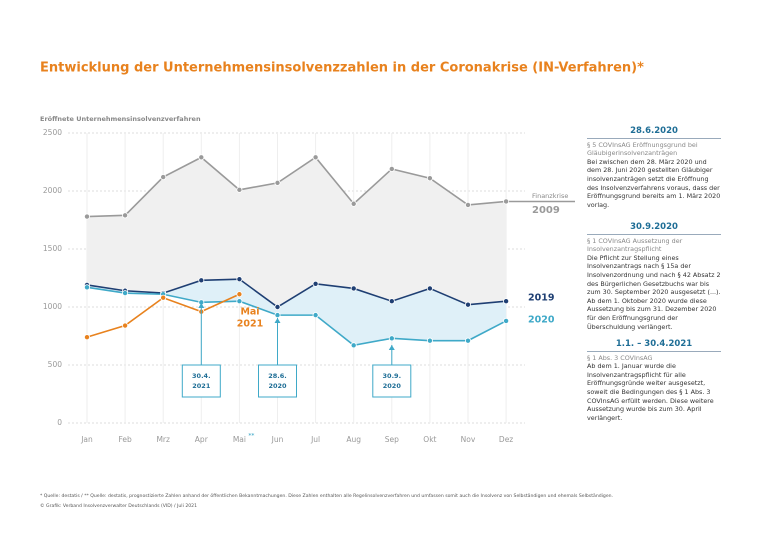 The width and height of the screenshot is (764, 540). Describe the element at coordinates (251, 436) in the screenshot. I see `x-tick-note: **` at that location.